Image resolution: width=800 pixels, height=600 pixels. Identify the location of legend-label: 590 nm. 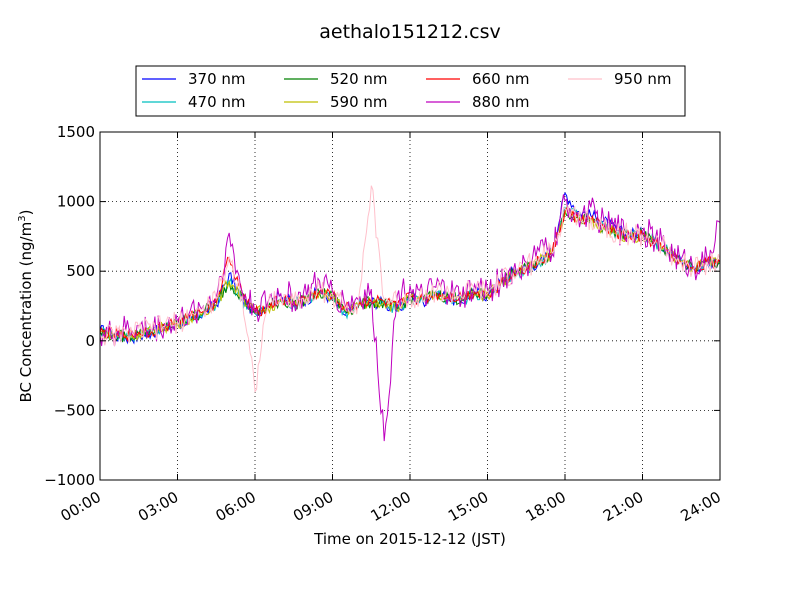
(359, 102).